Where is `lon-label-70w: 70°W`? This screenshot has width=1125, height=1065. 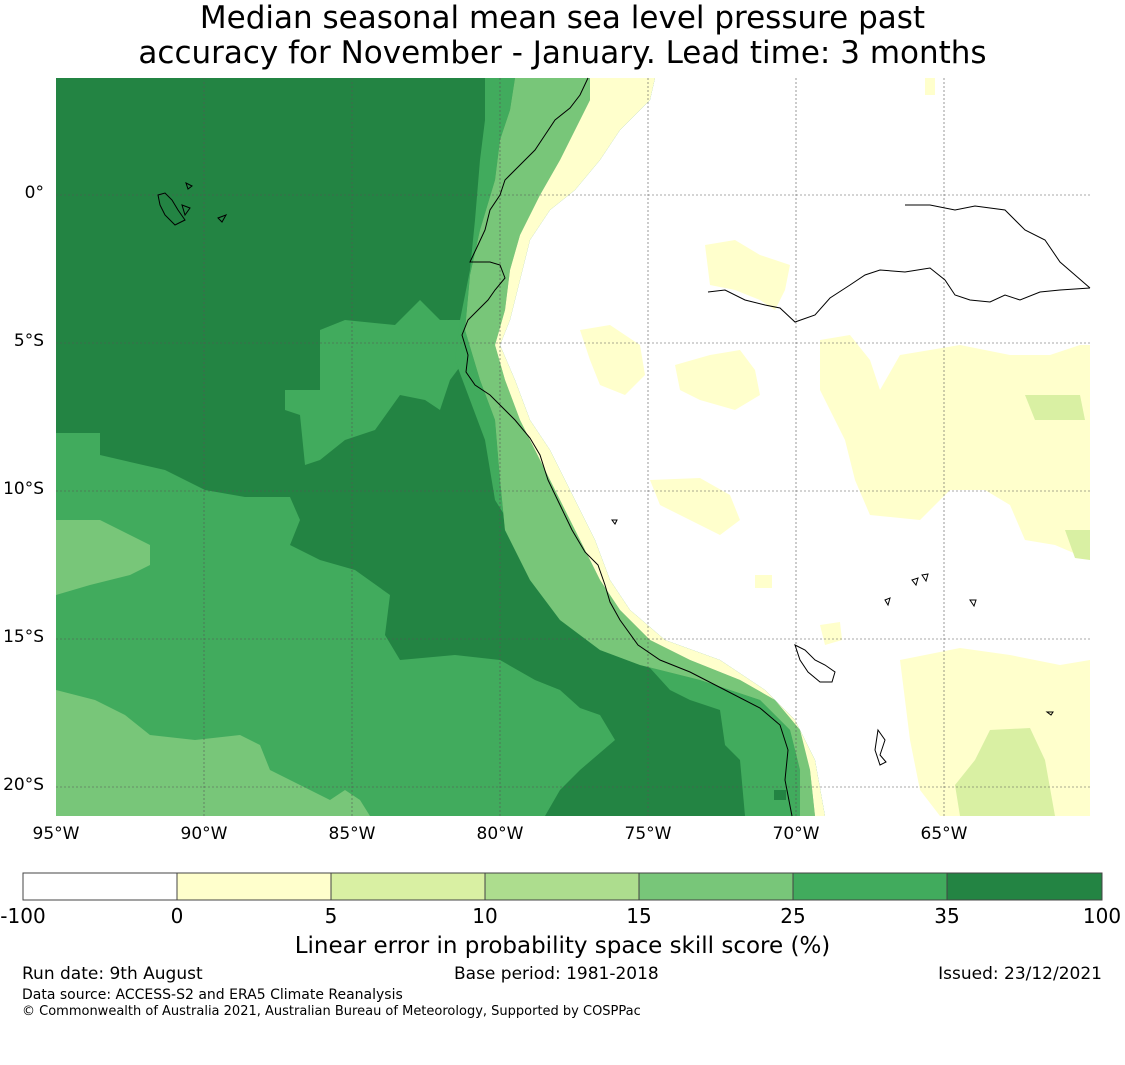 lon-label-70w: 70°W is located at coordinates (796, 834).